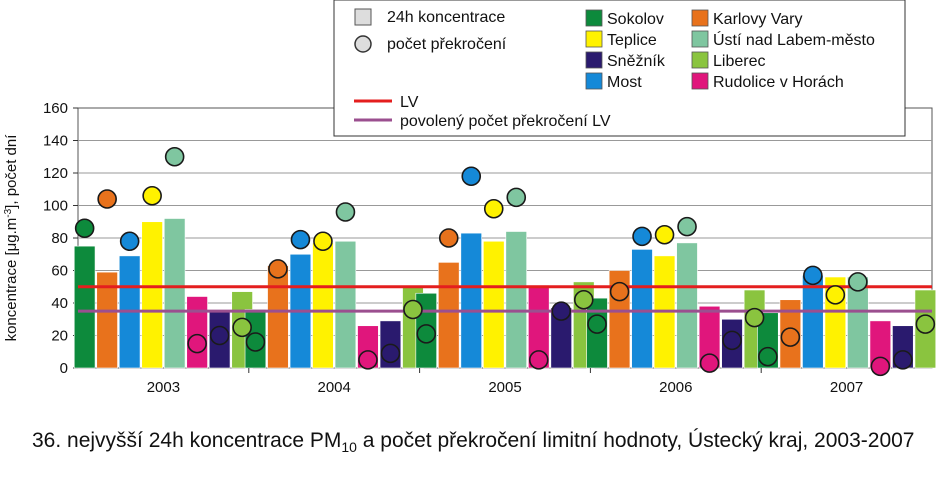  Describe the element at coordinates (635, 19) in the screenshot. I see `legend-series-label: Sokolov` at that location.